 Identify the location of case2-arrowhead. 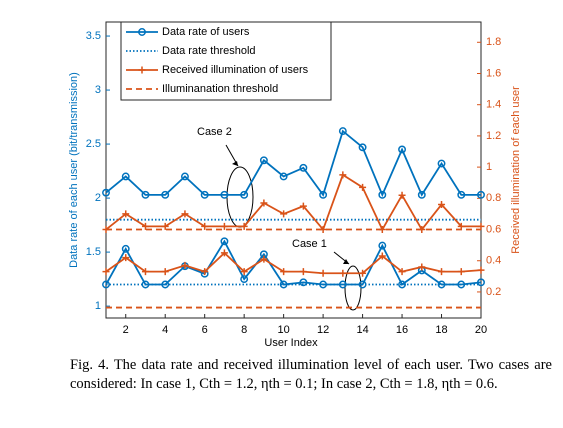
(235, 163).